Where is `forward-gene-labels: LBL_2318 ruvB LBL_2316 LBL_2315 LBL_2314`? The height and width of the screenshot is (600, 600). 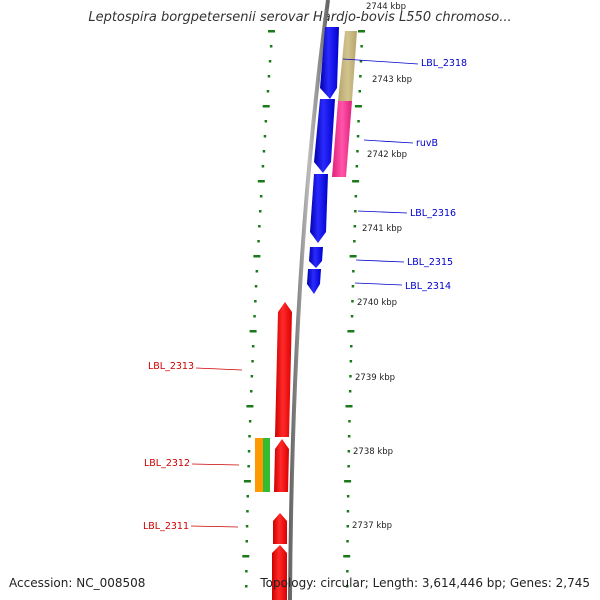 forward-gene-labels: LBL_2318 ruvB LBL_2316 LBL_2315 LBL_2314 is located at coordinates (404, 175).